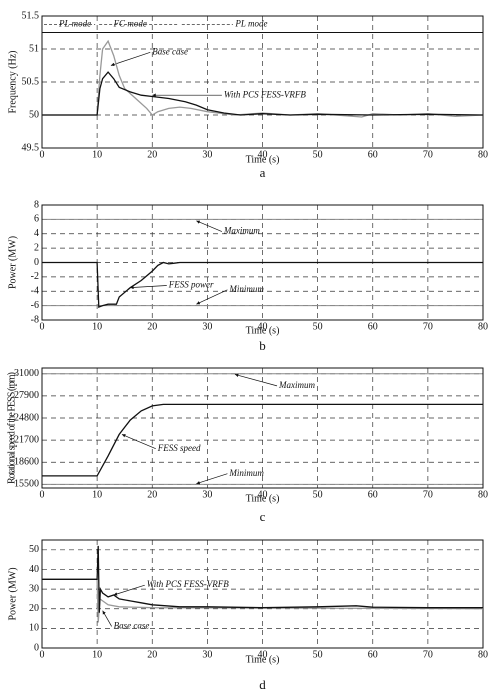 The height and width of the screenshot is (696, 494). Describe the element at coordinates (26, 417) in the screenshot. I see `y-tick-label: 24800` at that location.